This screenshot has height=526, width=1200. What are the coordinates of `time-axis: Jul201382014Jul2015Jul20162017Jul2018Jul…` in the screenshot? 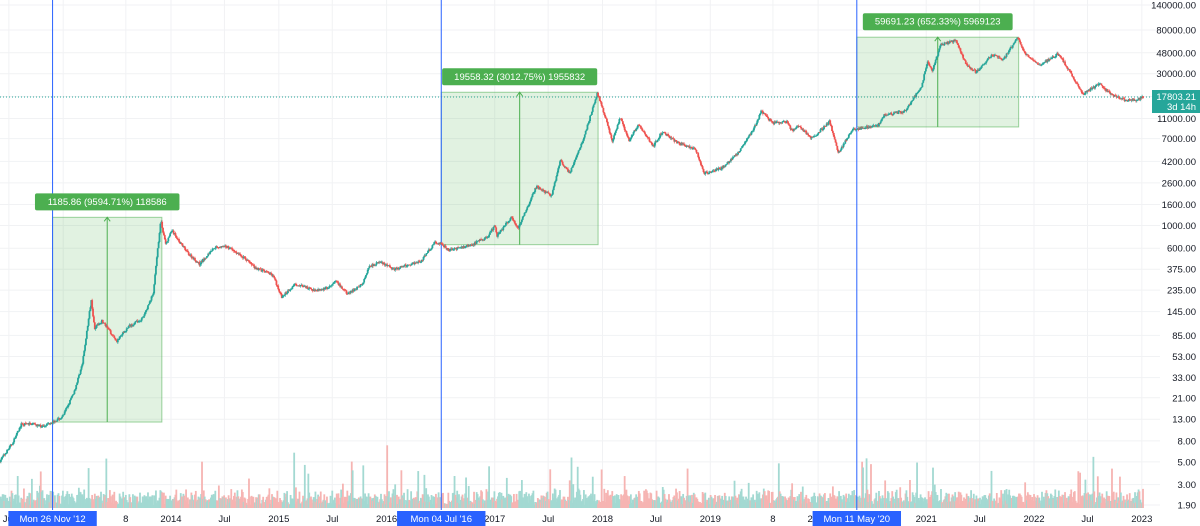 It's located at (578, 519).